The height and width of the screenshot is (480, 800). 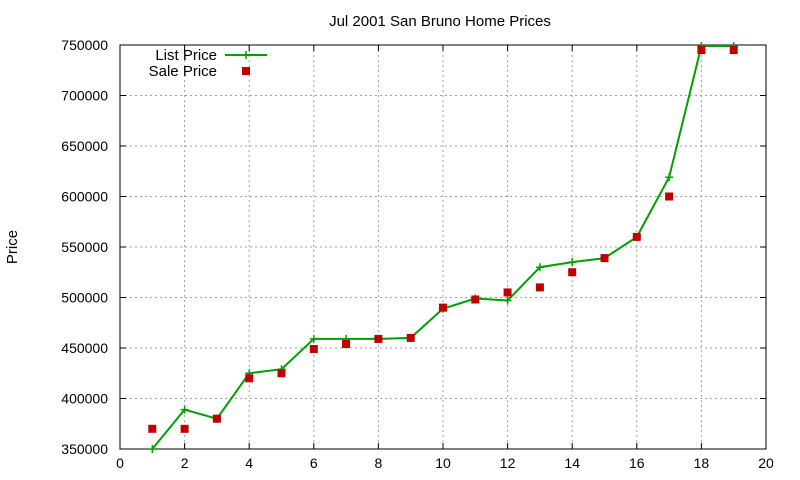 I want to click on x-tick-label: 20, so click(x=766, y=463).